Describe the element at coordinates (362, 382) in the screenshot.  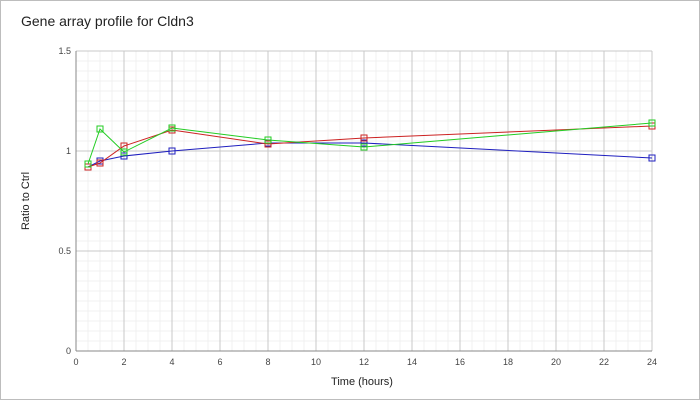
I see `x-axis-label: Time (hours)` at that location.